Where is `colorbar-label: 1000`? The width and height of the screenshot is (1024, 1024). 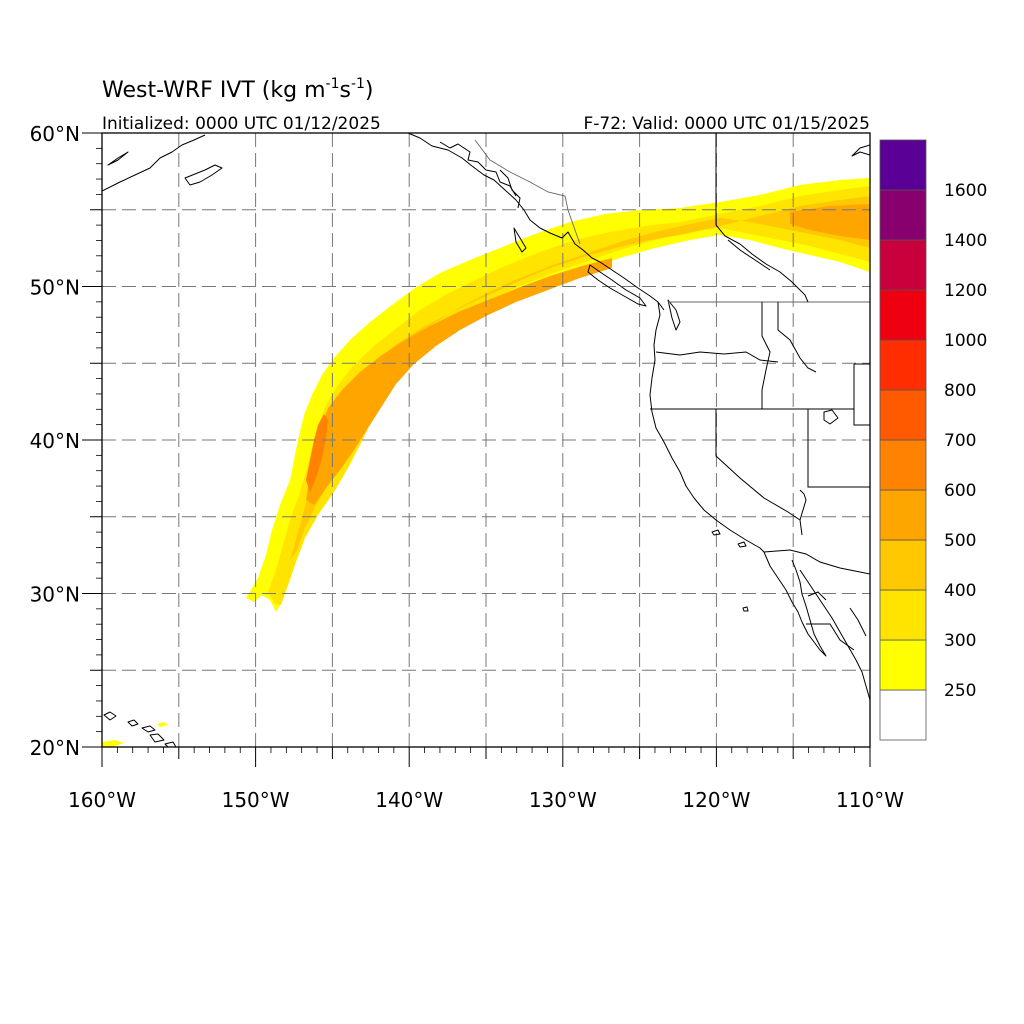
colorbar-label: 1000 is located at coordinates (965, 341).